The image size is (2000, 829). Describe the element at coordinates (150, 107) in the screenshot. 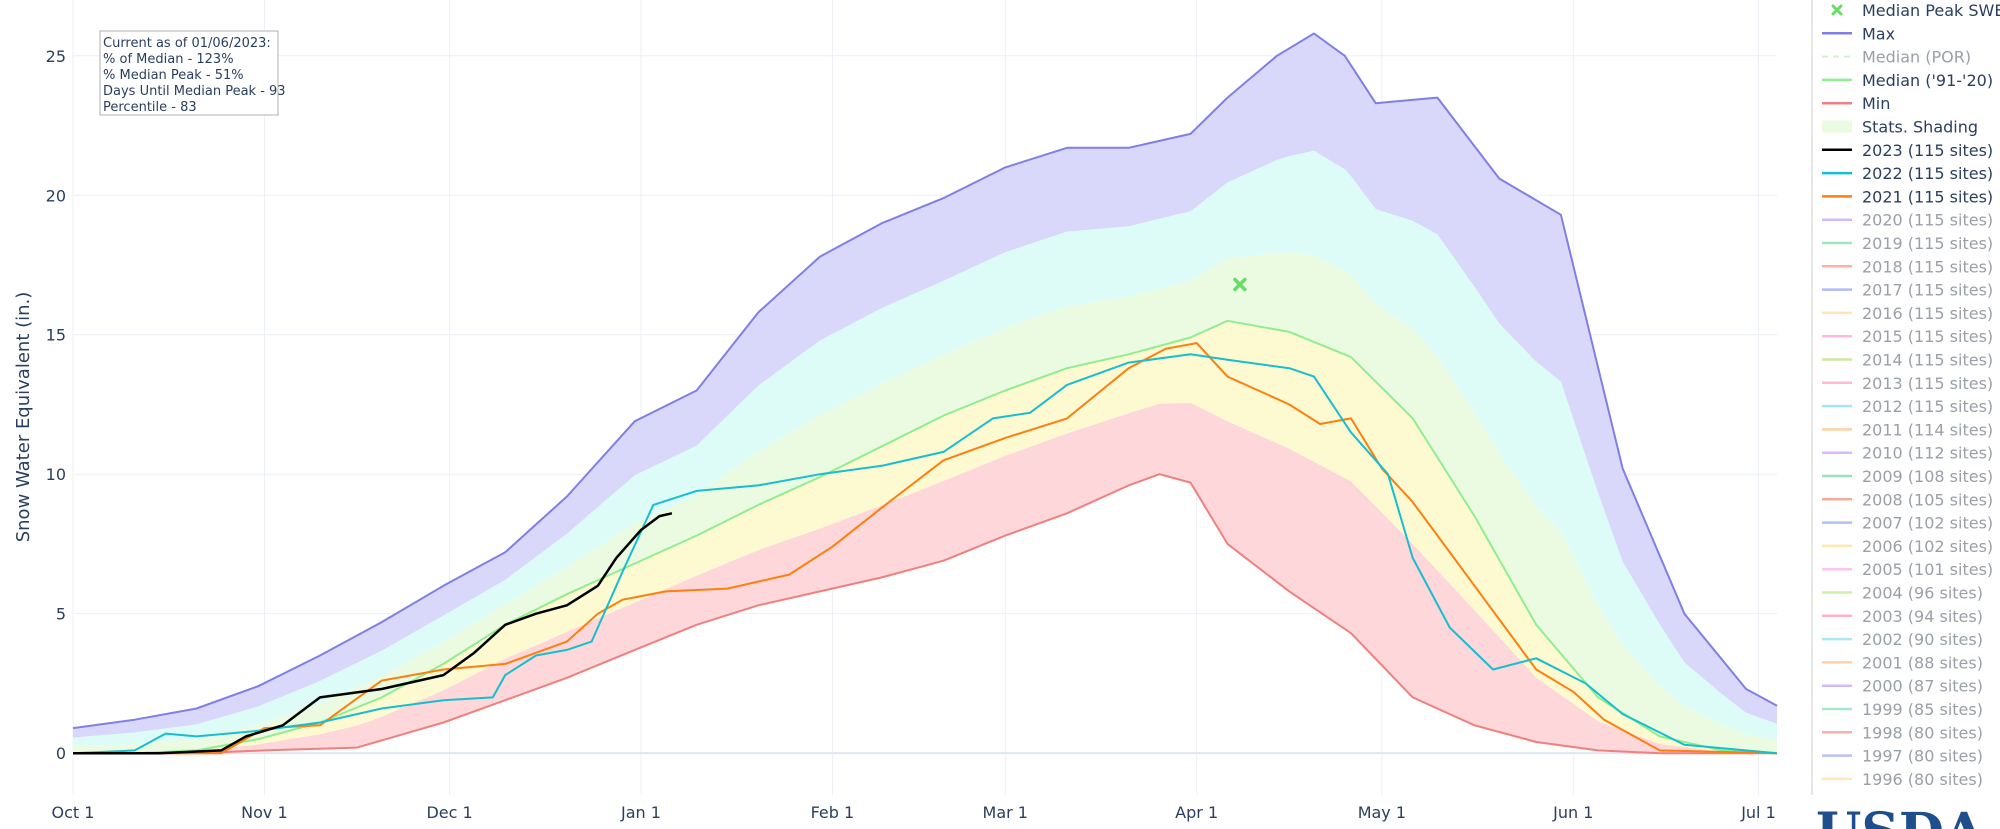

I see `annotation-line: Percentile - 83` at that location.